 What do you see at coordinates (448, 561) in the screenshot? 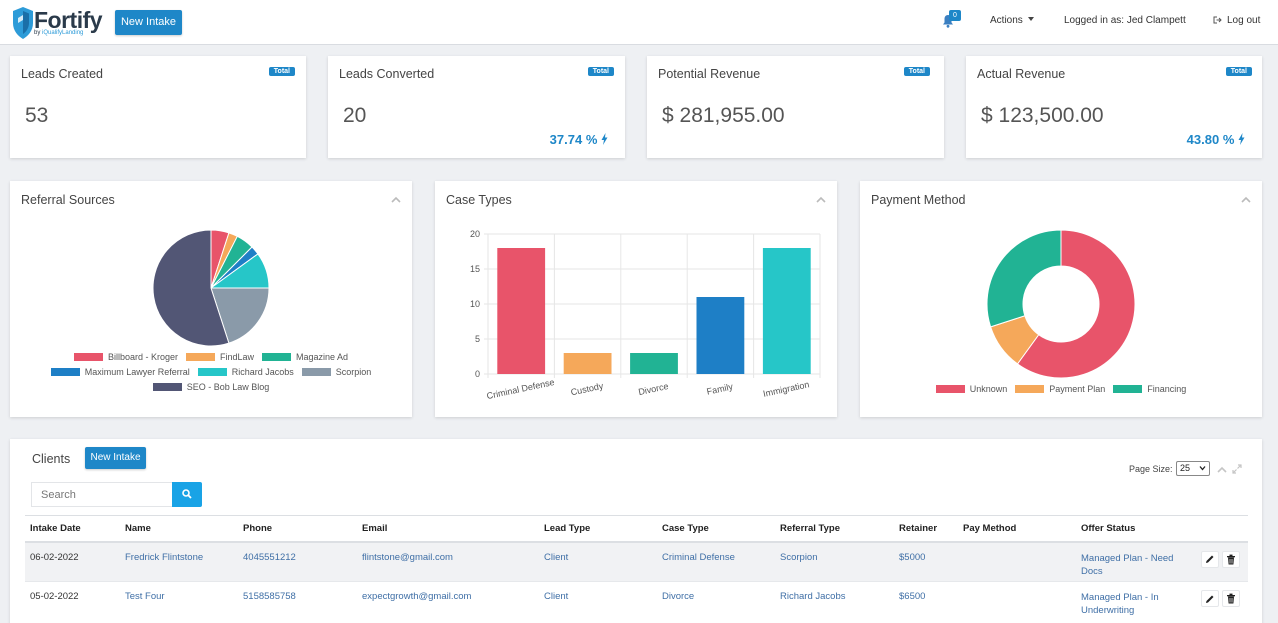
I see `email-link: flintstone@gmail.com` at bounding box center [448, 561].